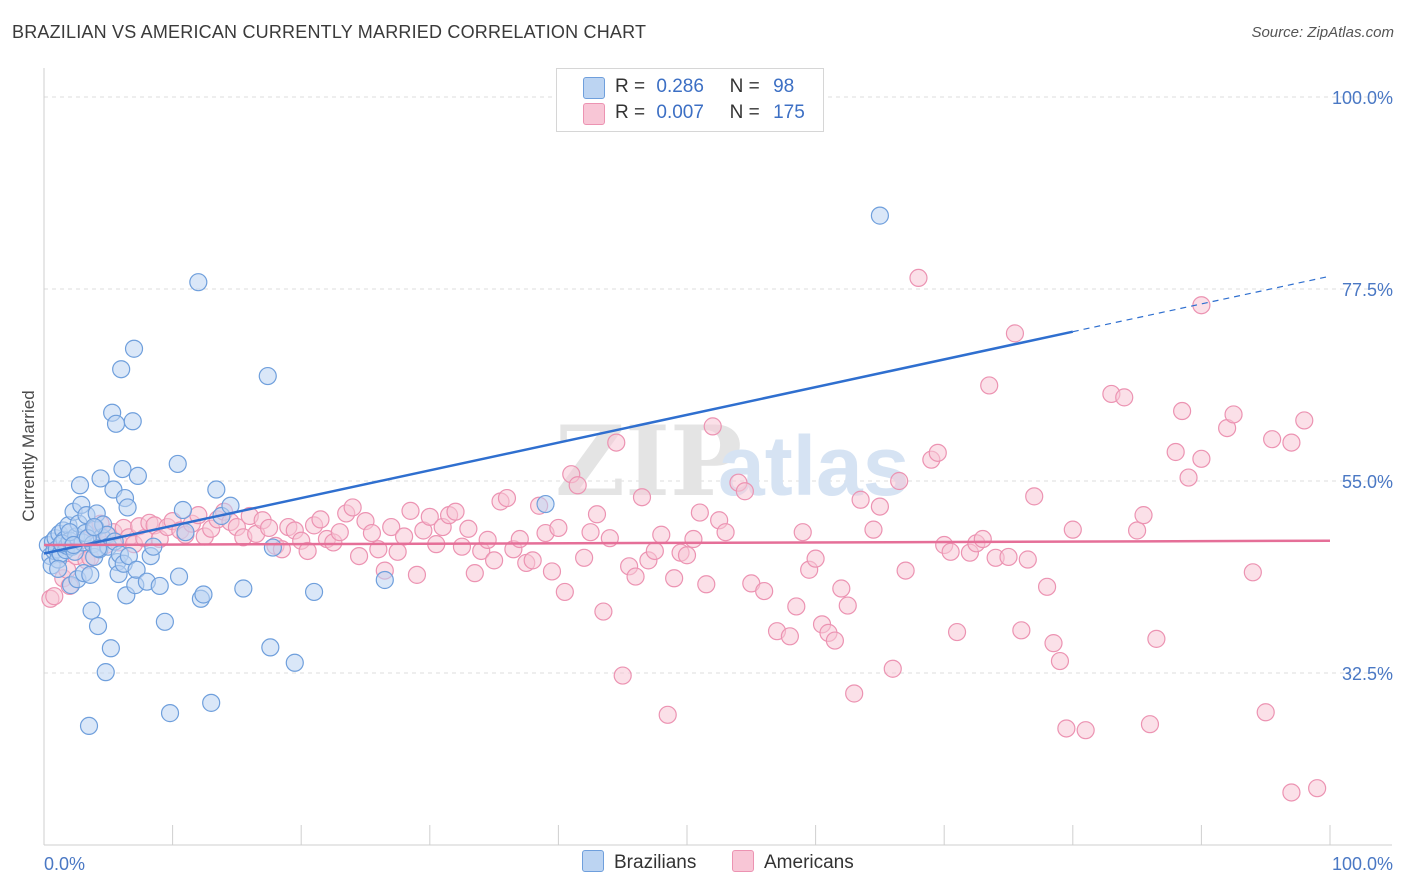 The width and height of the screenshot is (1406, 892). Describe the element at coordinates (1367, 674) in the screenshot. I see `y-tick-label-0: 32.5%` at that location.